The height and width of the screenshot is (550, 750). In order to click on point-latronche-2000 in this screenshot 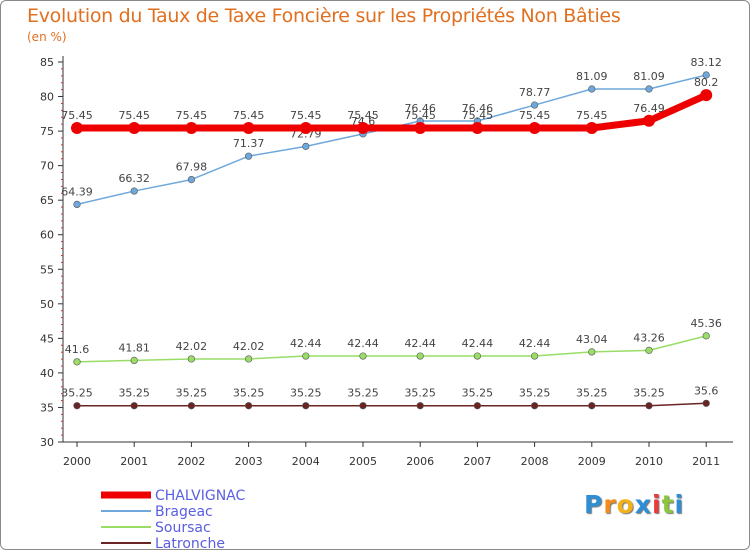, I will do `click(77, 406)`.